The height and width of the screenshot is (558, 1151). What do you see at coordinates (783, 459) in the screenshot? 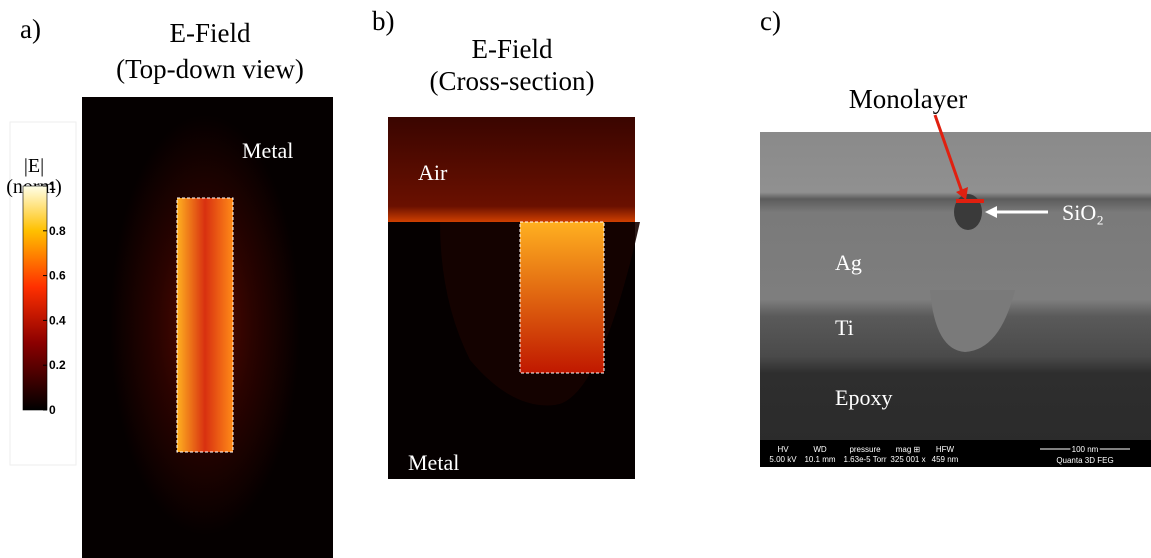
I see `info-value: 5.00 kV` at bounding box center [783, 459].